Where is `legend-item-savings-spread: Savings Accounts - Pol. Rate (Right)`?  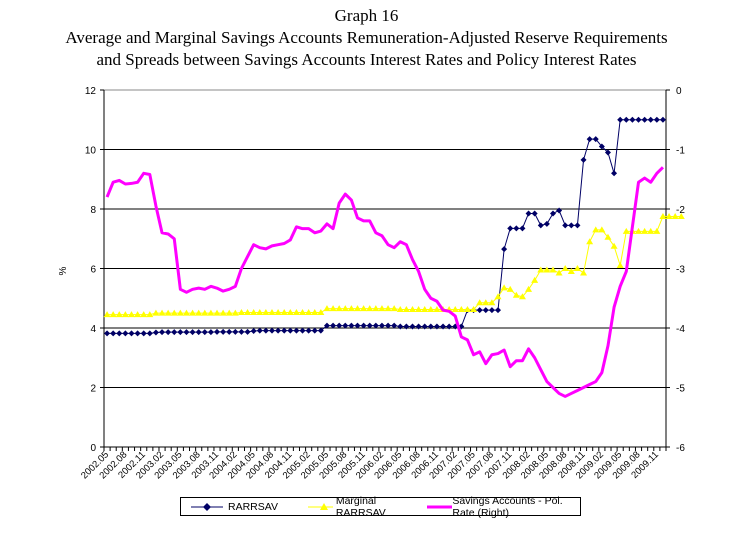 legend-item-savings-spread: Savings Accounts - Pol. Rate (Right) is located at coordinates (502, 507).